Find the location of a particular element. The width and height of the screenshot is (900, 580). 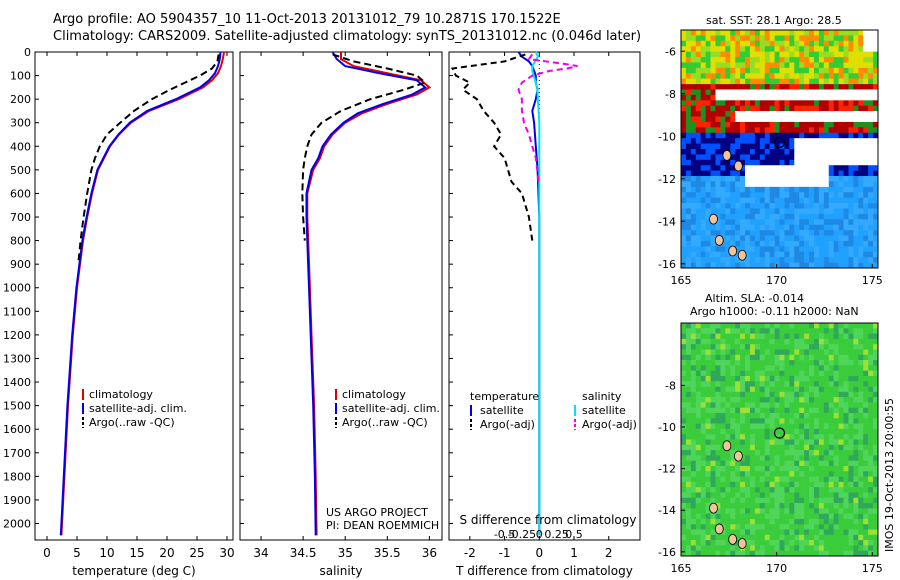

x-tick-label: -1 is located at coordinates (505, 553).